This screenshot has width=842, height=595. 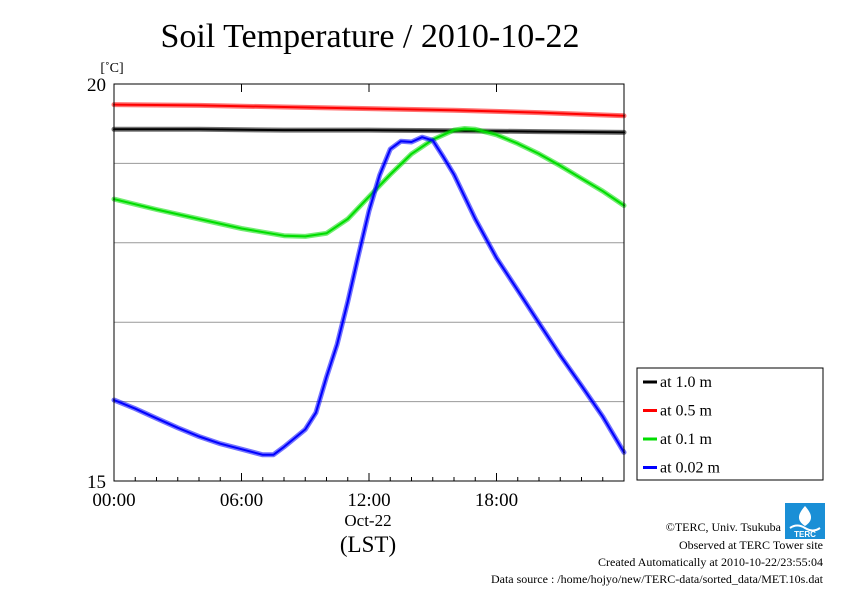 I want to click on legend-label: at 0.5 m, so click(x=686, y=411).